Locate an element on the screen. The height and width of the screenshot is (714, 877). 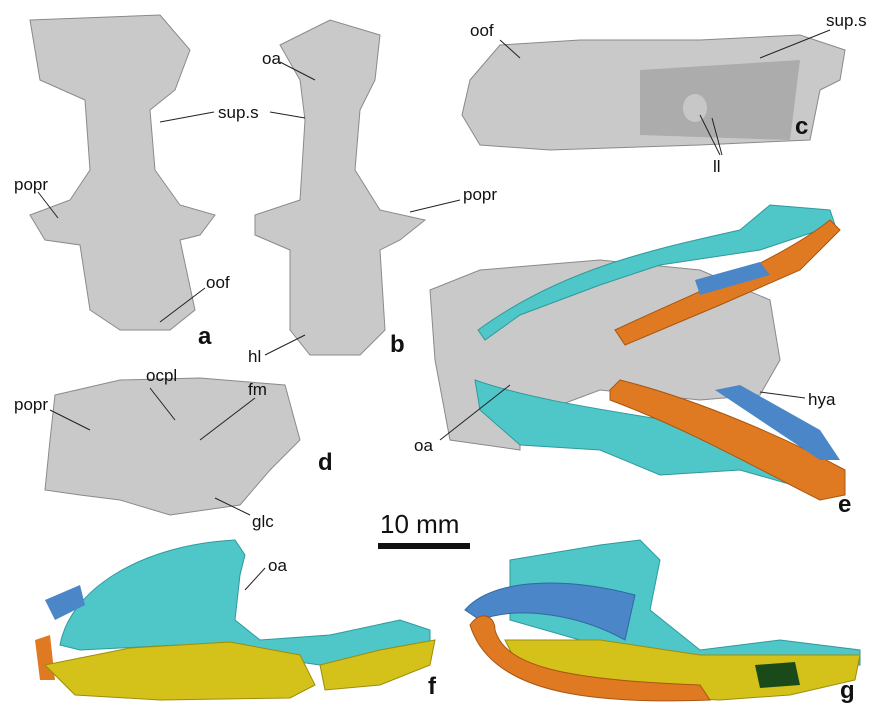
panel-letter: b is located at coordinates (397, 344).